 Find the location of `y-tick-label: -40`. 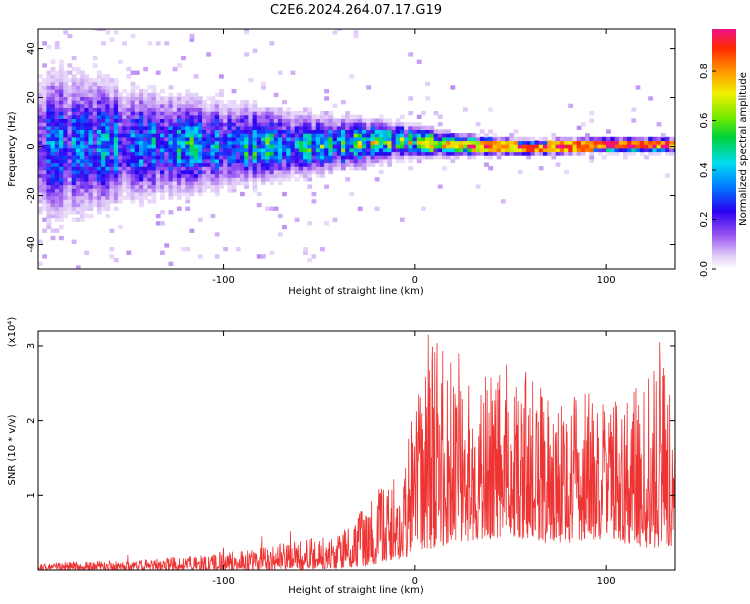

y-tick-label: -40 is located at coordinates (31, 244).